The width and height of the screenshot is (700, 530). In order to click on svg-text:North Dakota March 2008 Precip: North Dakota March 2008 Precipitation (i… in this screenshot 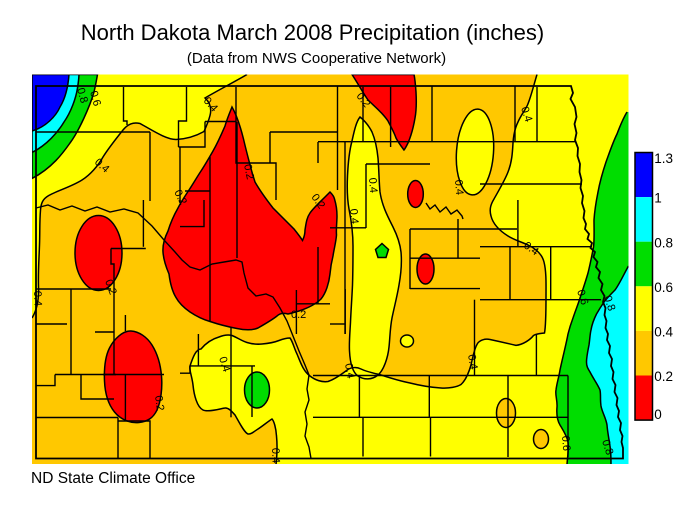, I will do `click(312, 32)`.